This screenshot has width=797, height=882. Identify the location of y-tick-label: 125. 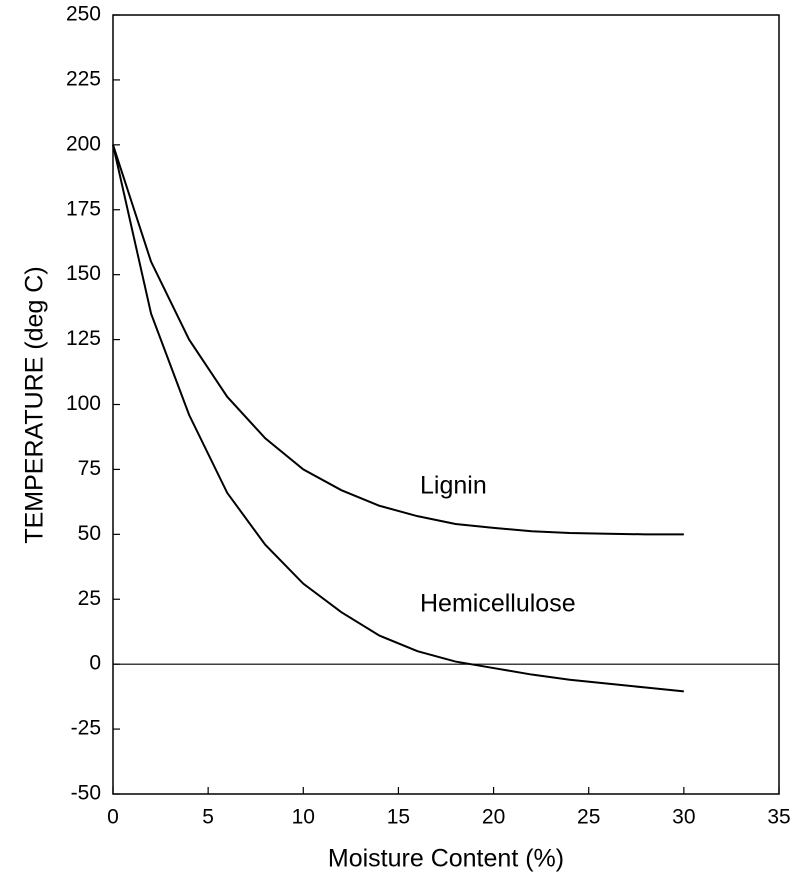
(83, 338).